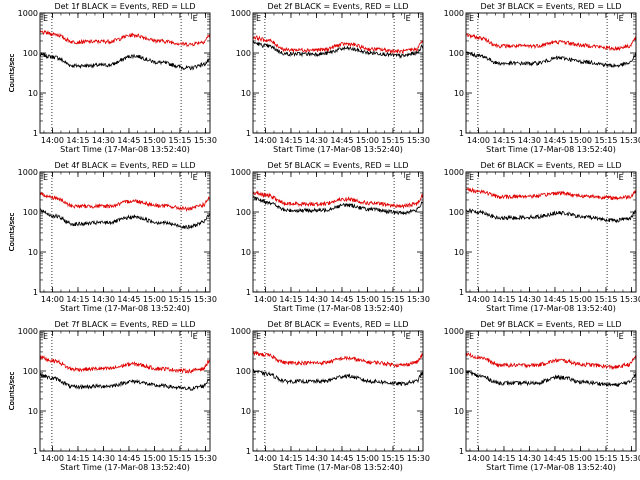  What do you see at coordinates (124, 324) in the screenshot?
I see `chart-title: Det 7f BLACK = Events, RED = LLD` at bounding box center [124, 324].